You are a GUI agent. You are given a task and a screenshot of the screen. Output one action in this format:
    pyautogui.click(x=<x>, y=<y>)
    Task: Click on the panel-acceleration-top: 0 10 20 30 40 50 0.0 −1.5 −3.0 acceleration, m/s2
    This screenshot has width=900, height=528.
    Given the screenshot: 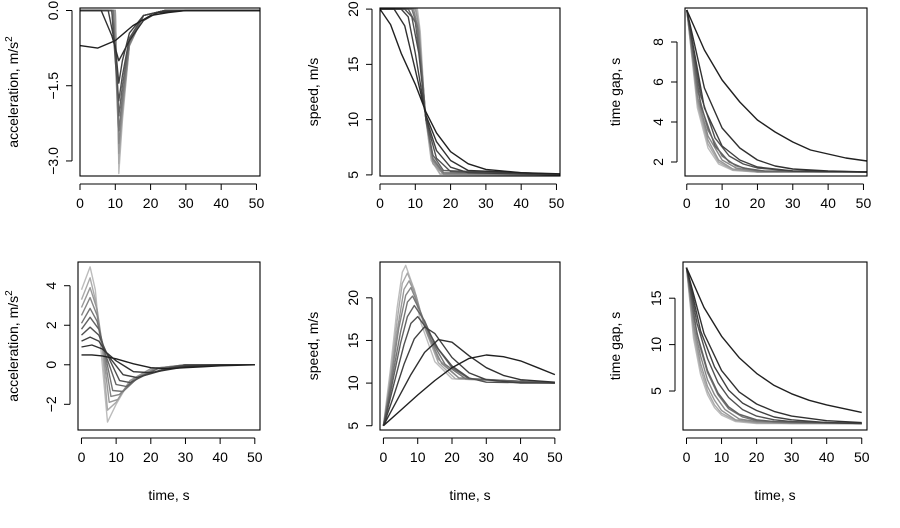 What is the action you would take?
    pyautogui.click(x=134, y=106)
    